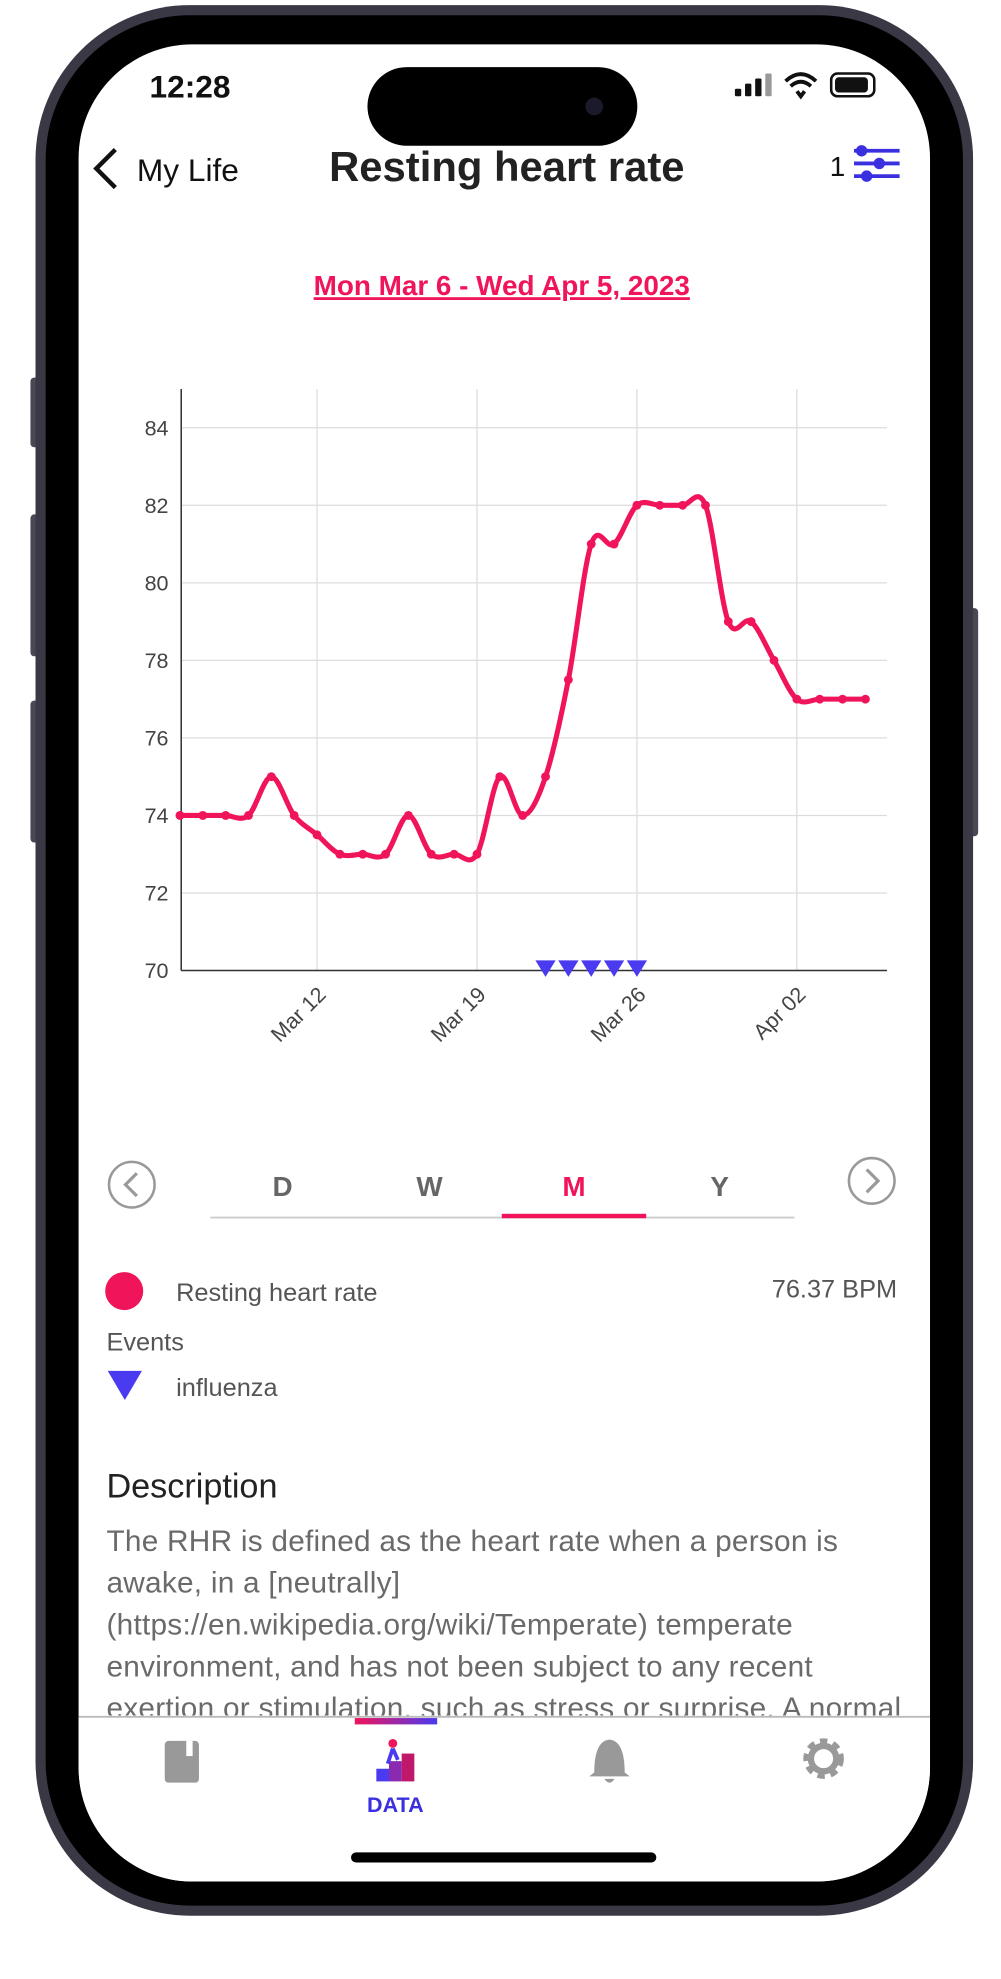 The height and width of the screenshot is (1979, 1001). I want to click on legend-label: Resting heart rate, so click(276, 1293).